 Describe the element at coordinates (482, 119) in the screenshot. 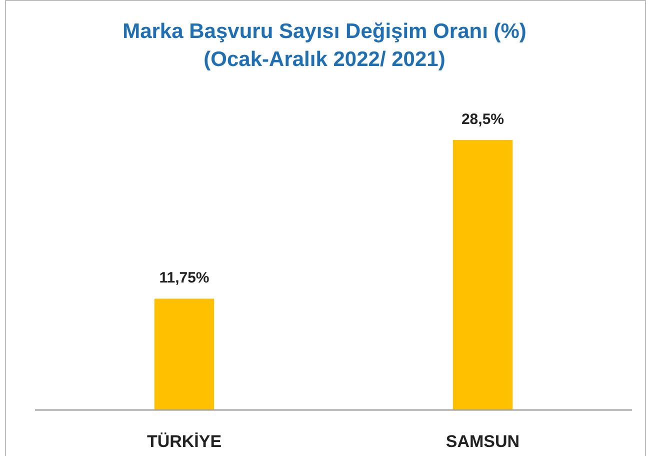

I see `data-label: 28,5%` at that location.